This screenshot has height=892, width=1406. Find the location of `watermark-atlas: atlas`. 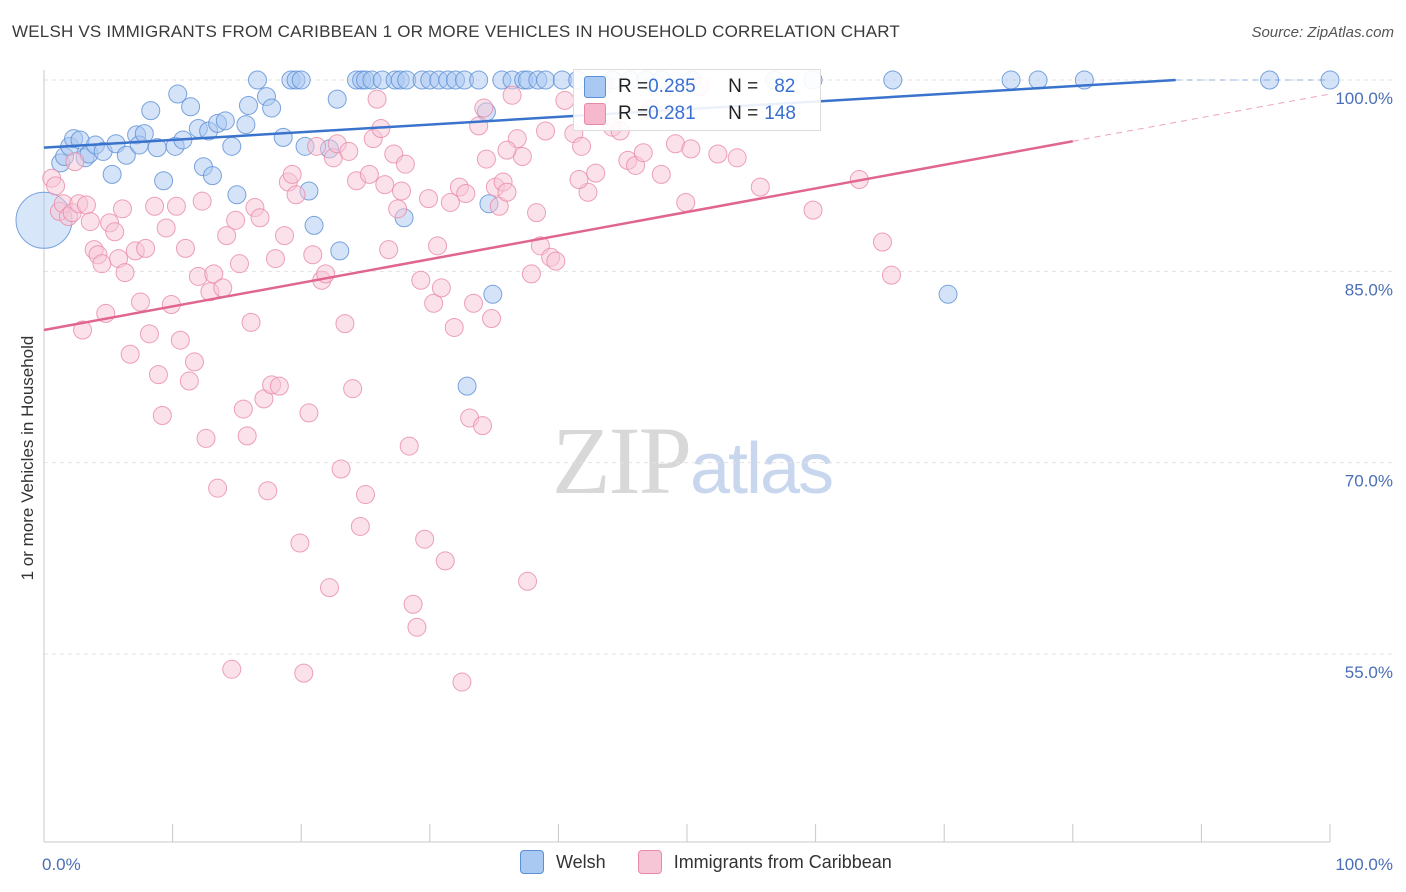

watermark-atlas: atlas is located at coordinates (762, 469).